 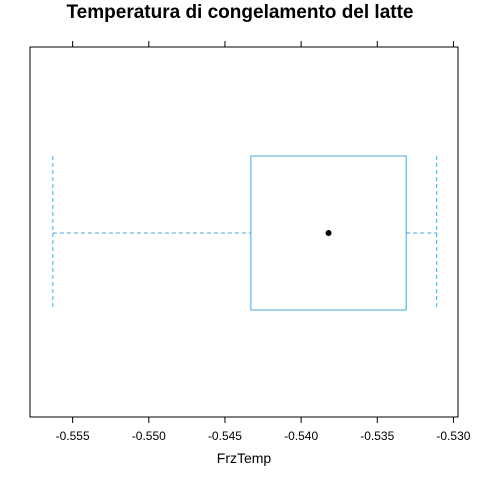 What do you see at coordinates (377, 436) in the screenshot?
I see `x-tick-label: -0.535` at bounding box center [377, 436].